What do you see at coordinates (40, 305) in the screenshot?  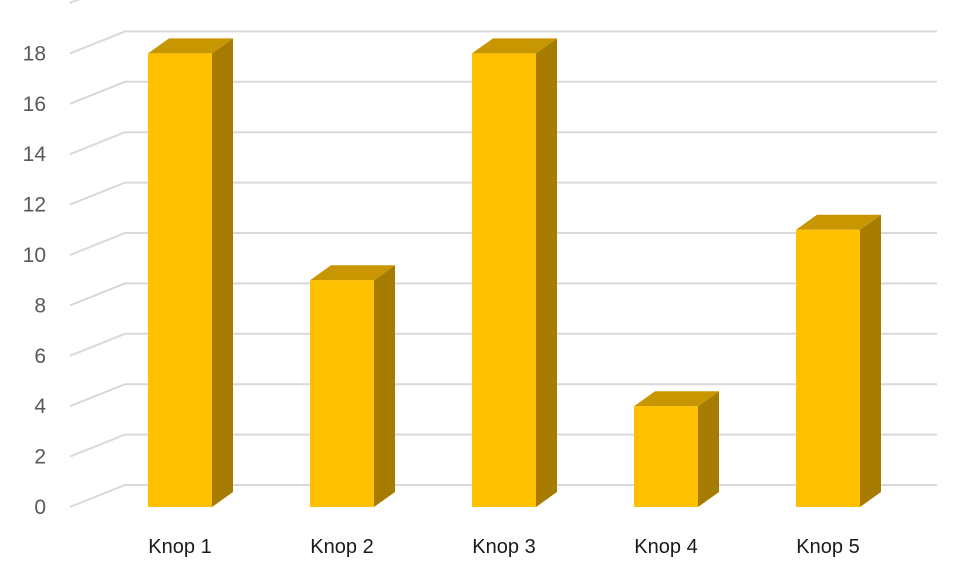 I see `y-tick-label: 8` at bounding box center [40, 305].